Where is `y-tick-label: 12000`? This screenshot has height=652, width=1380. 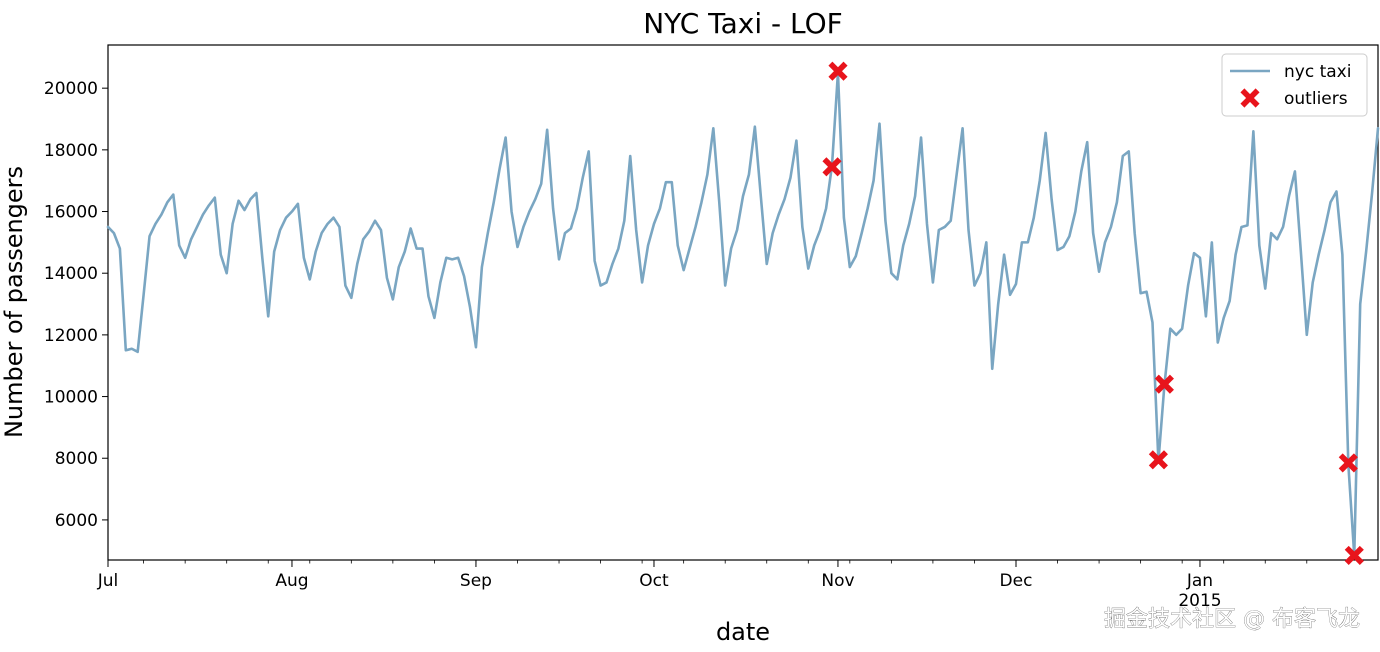
y-tick-label: 12000 is located at coordinates (71, 336).